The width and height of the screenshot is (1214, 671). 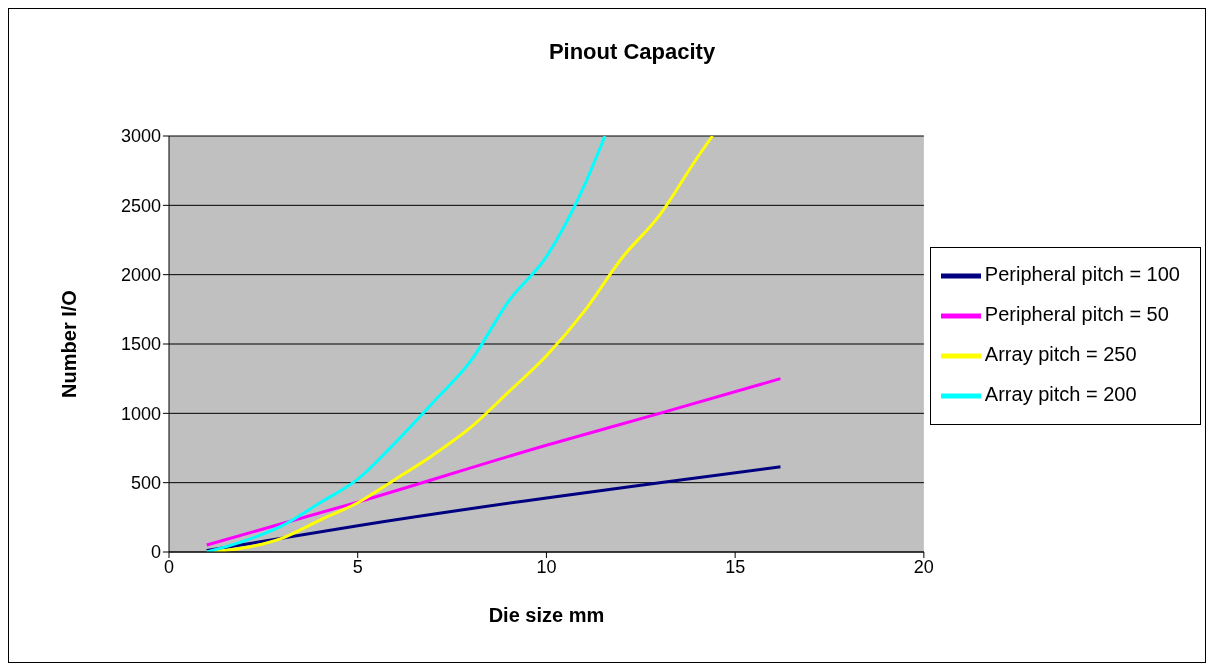 I want to click on y-tick-label: 1500, so click(x=140, y=344).